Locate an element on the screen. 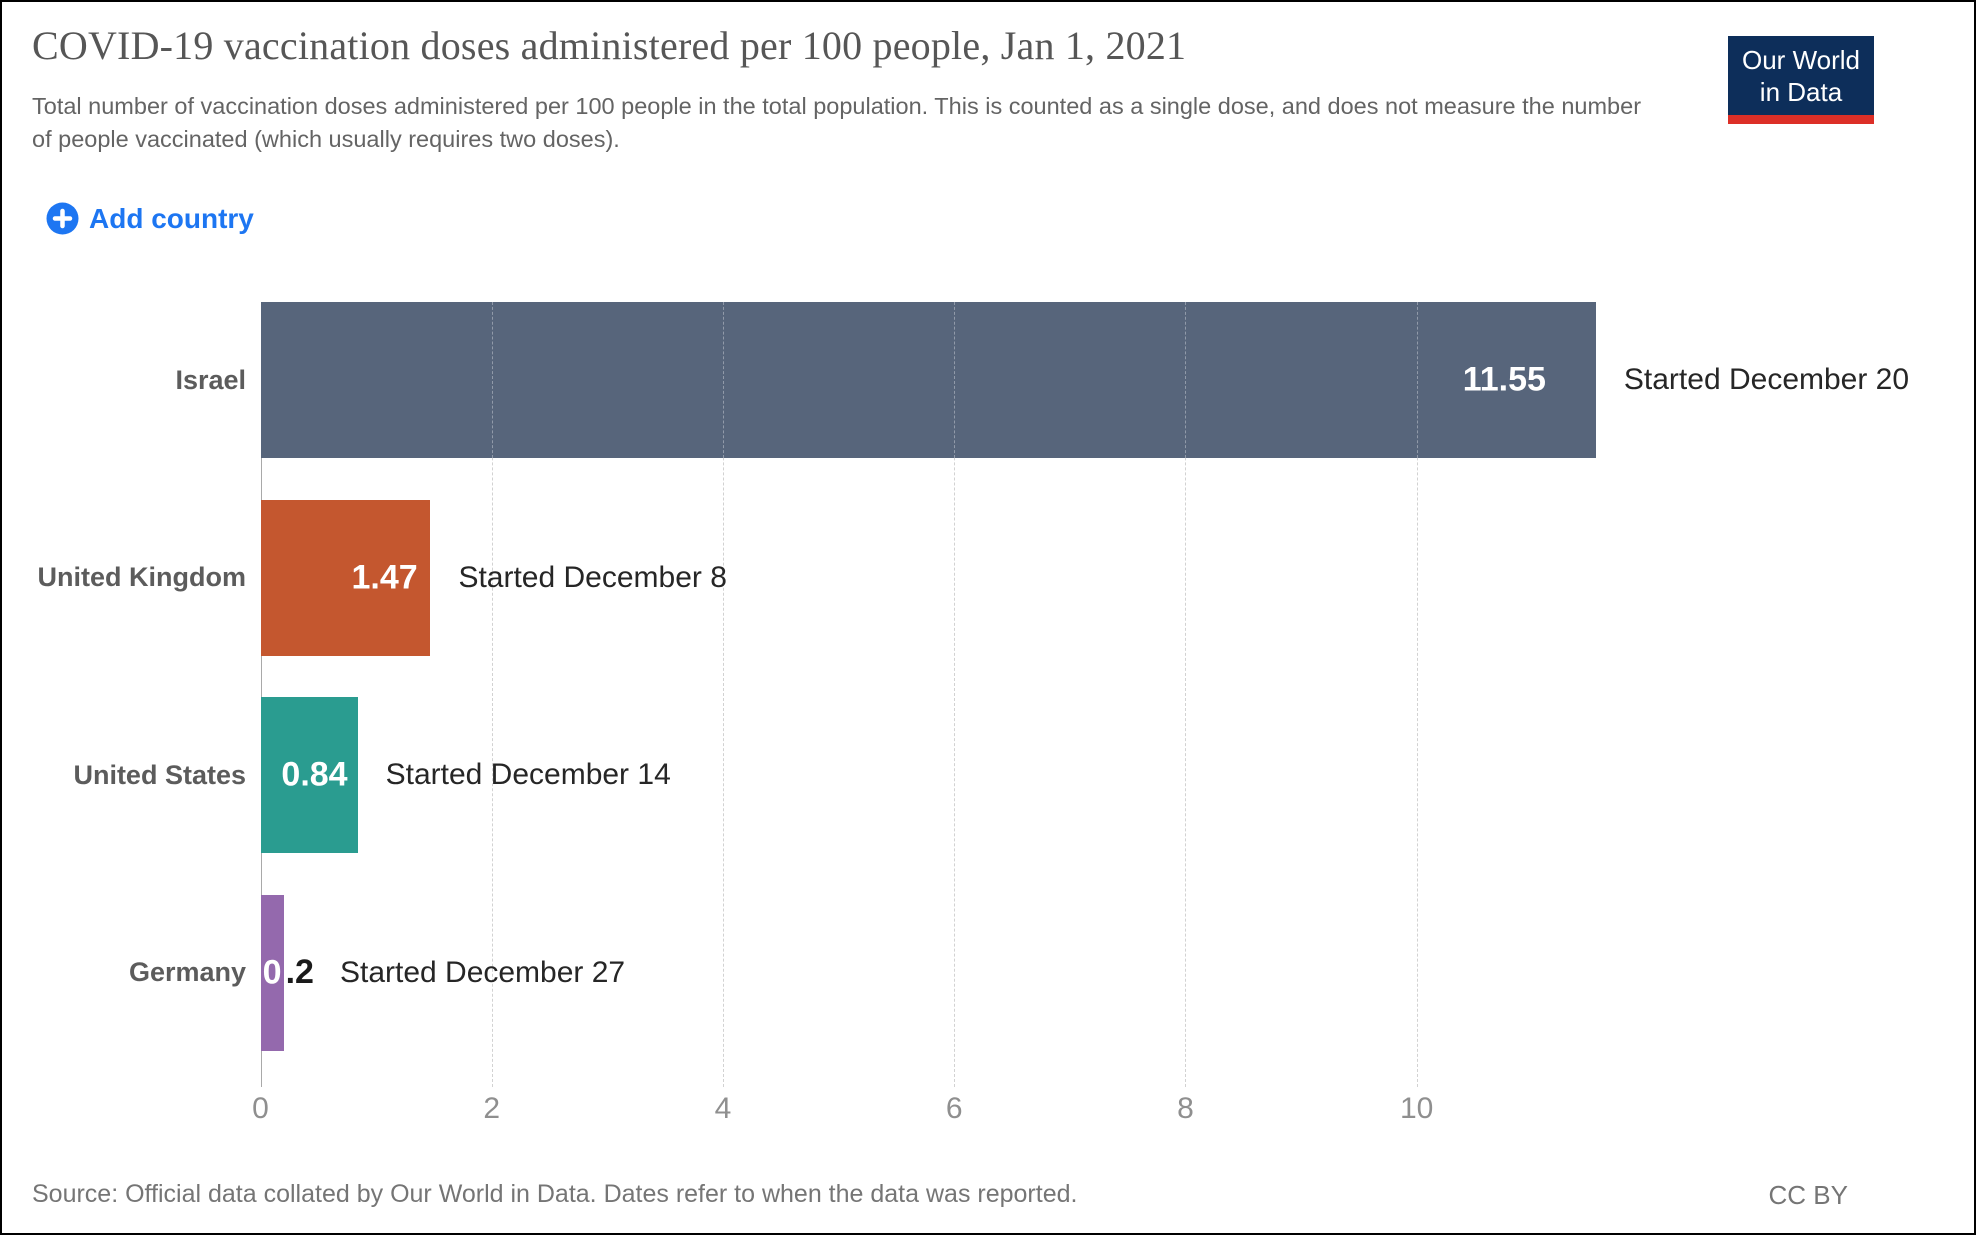 This screenshot has width=1976, height=1235. add-country-button: Add country is located at coordinates (150, 218).